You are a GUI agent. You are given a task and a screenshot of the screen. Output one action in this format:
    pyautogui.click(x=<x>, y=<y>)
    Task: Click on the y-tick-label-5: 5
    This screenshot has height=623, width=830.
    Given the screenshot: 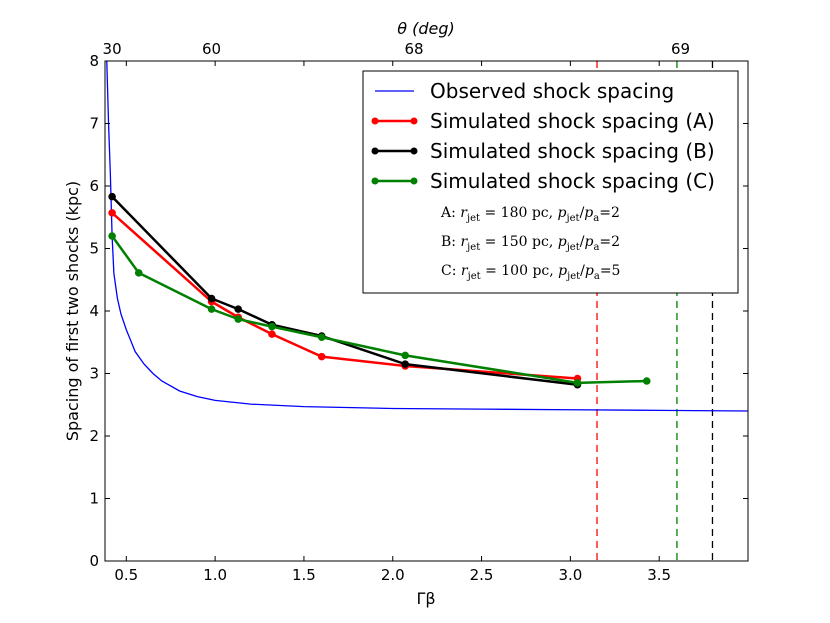 What is the action you would take?
    pyautogui.click(x=94, y=249)
    